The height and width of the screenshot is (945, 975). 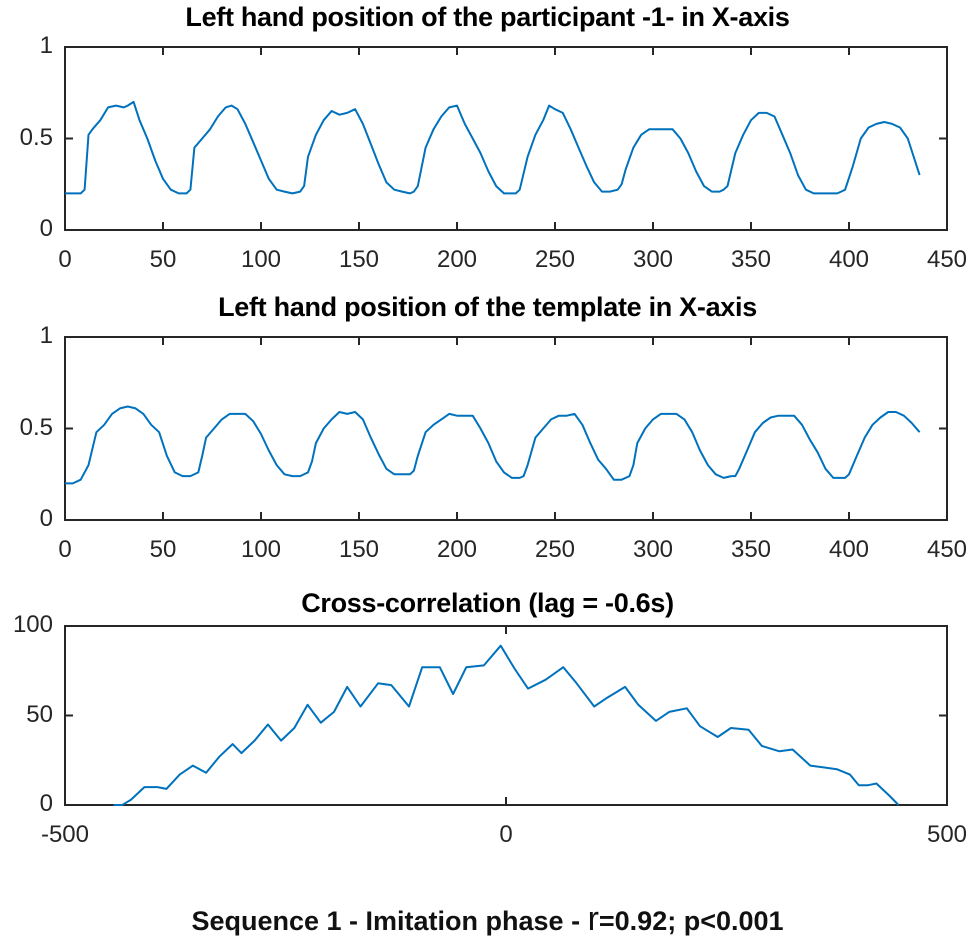 I want to click on plot2-ytick-label: 0.5, so click(x=36, y=427).